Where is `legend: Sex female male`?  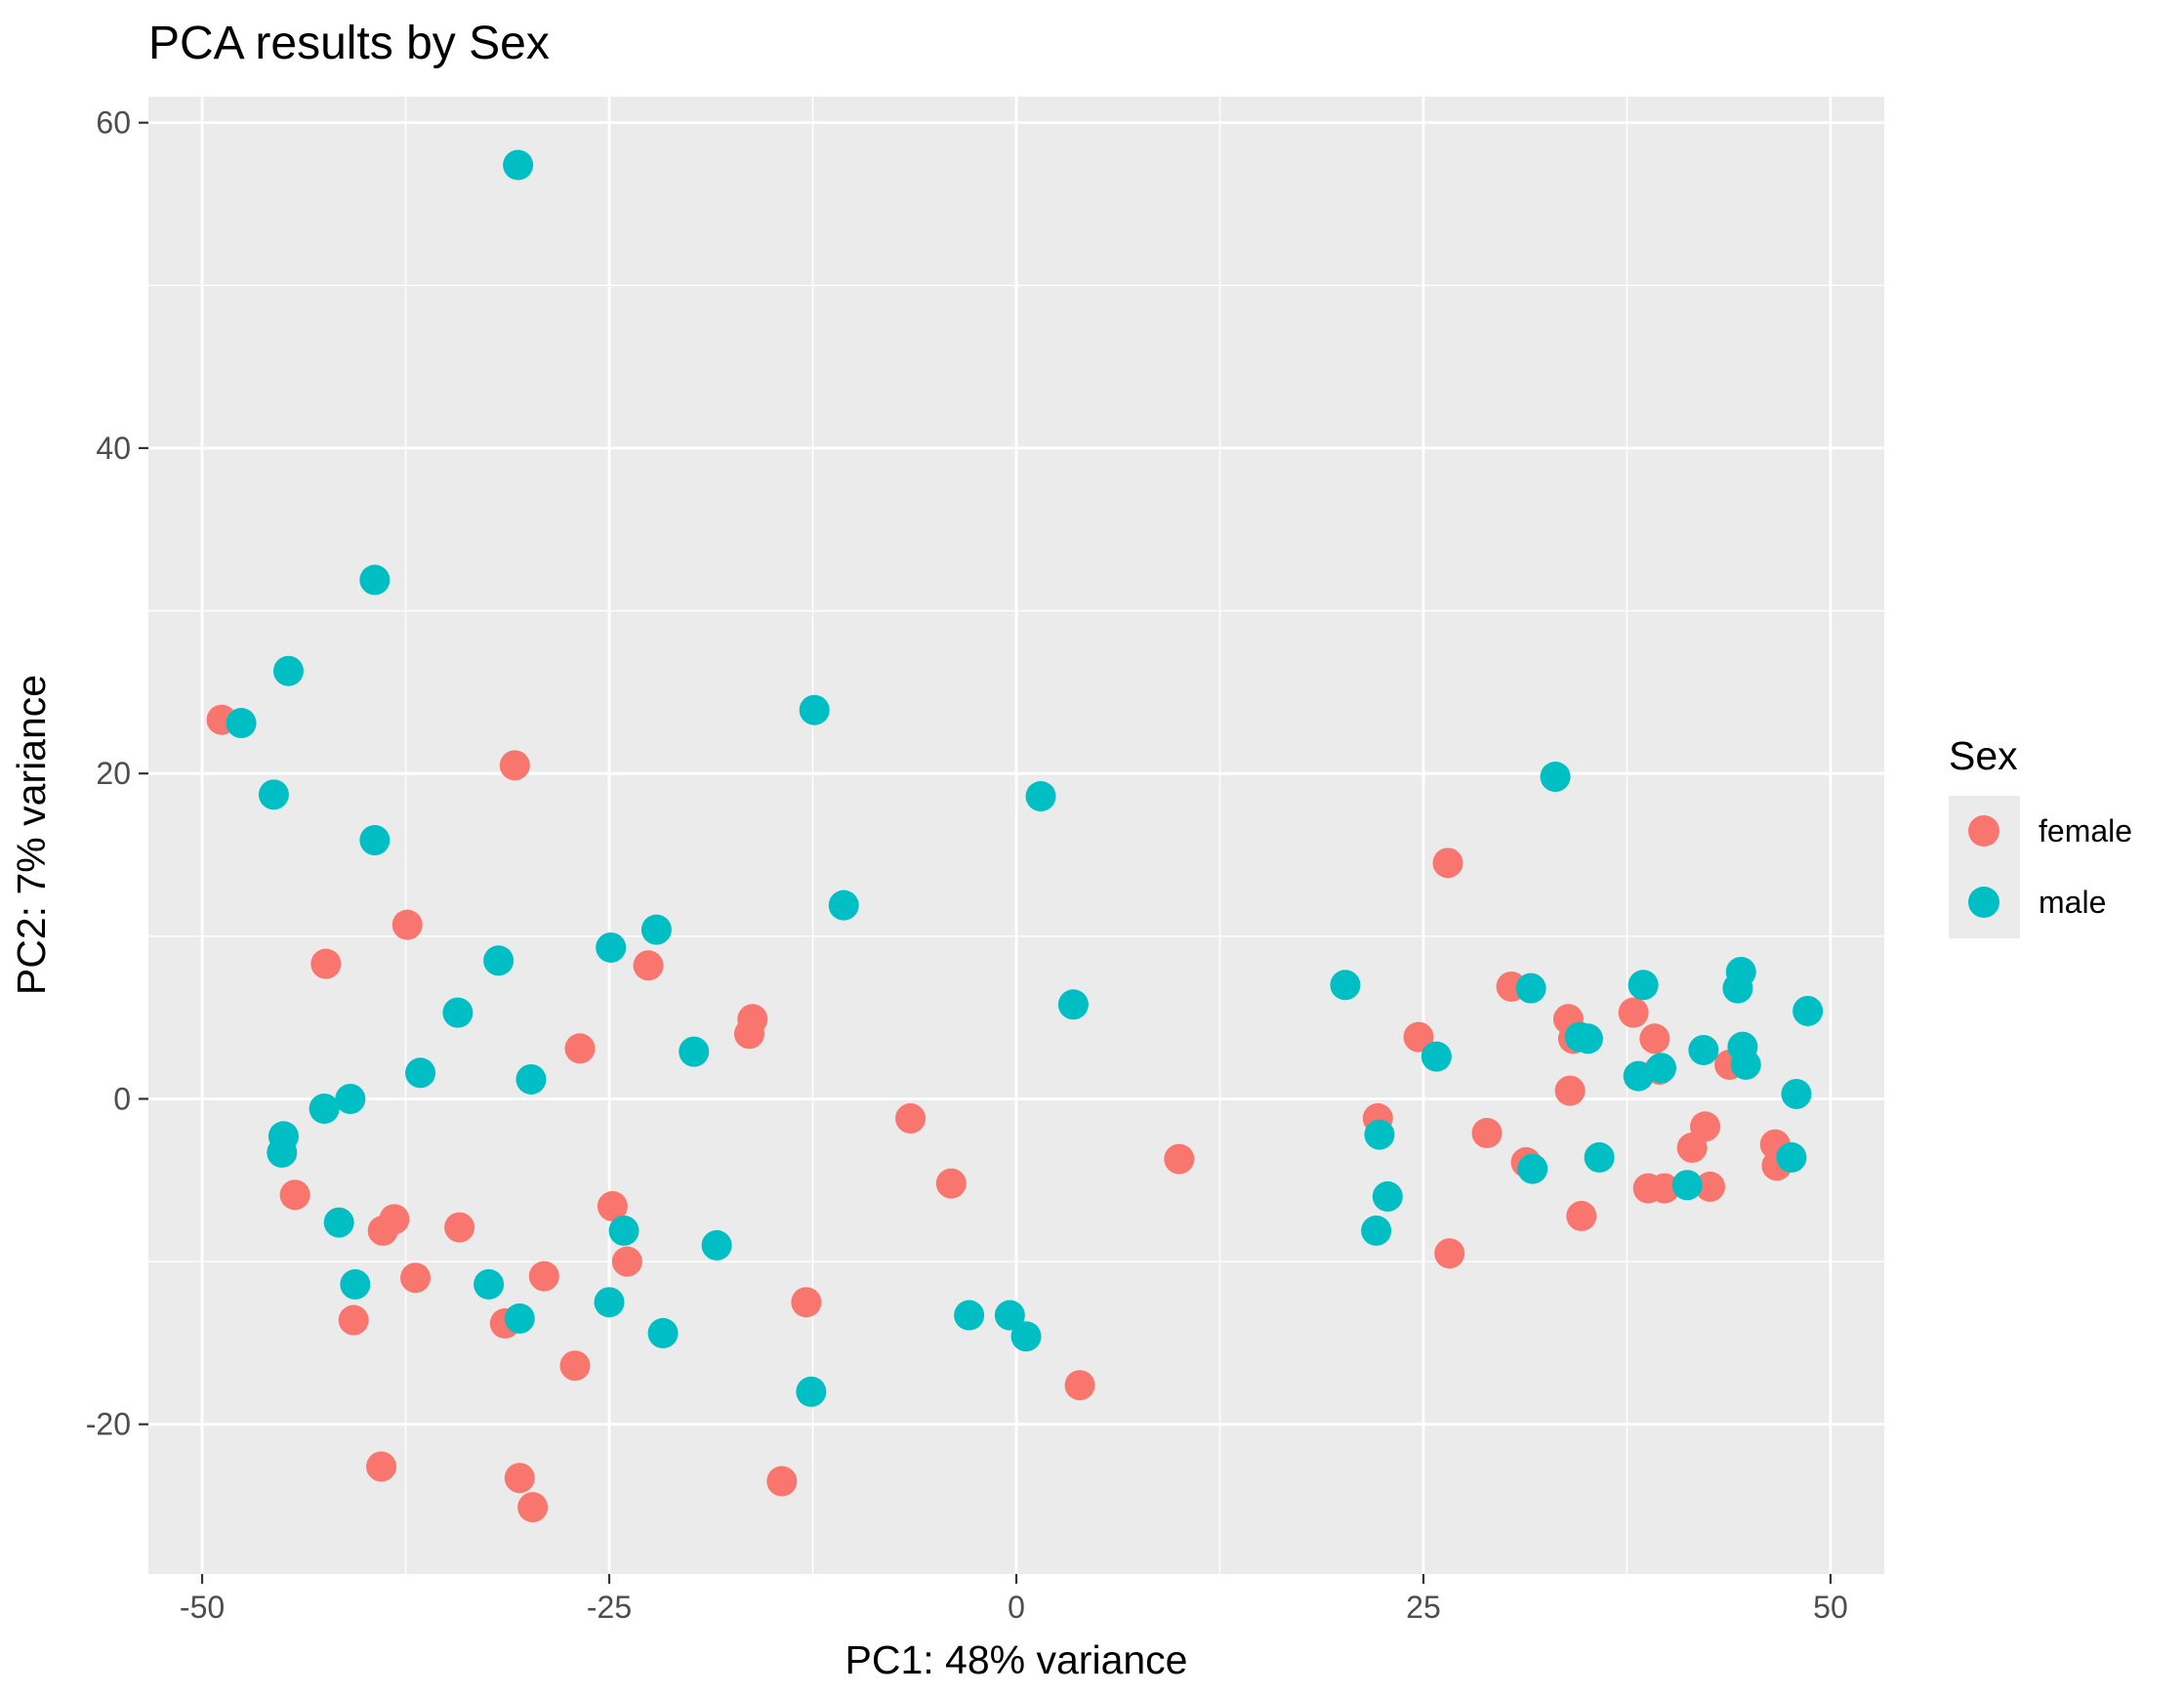
legend: Sex female male is located at coordinates (2040, 836).